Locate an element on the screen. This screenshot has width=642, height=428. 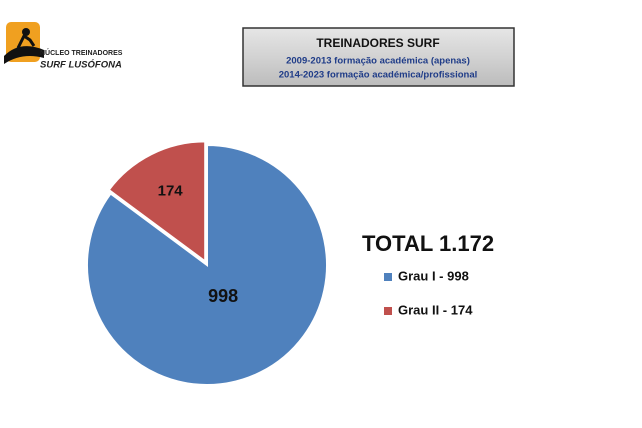
title-box is located at coordinates (378, 57).